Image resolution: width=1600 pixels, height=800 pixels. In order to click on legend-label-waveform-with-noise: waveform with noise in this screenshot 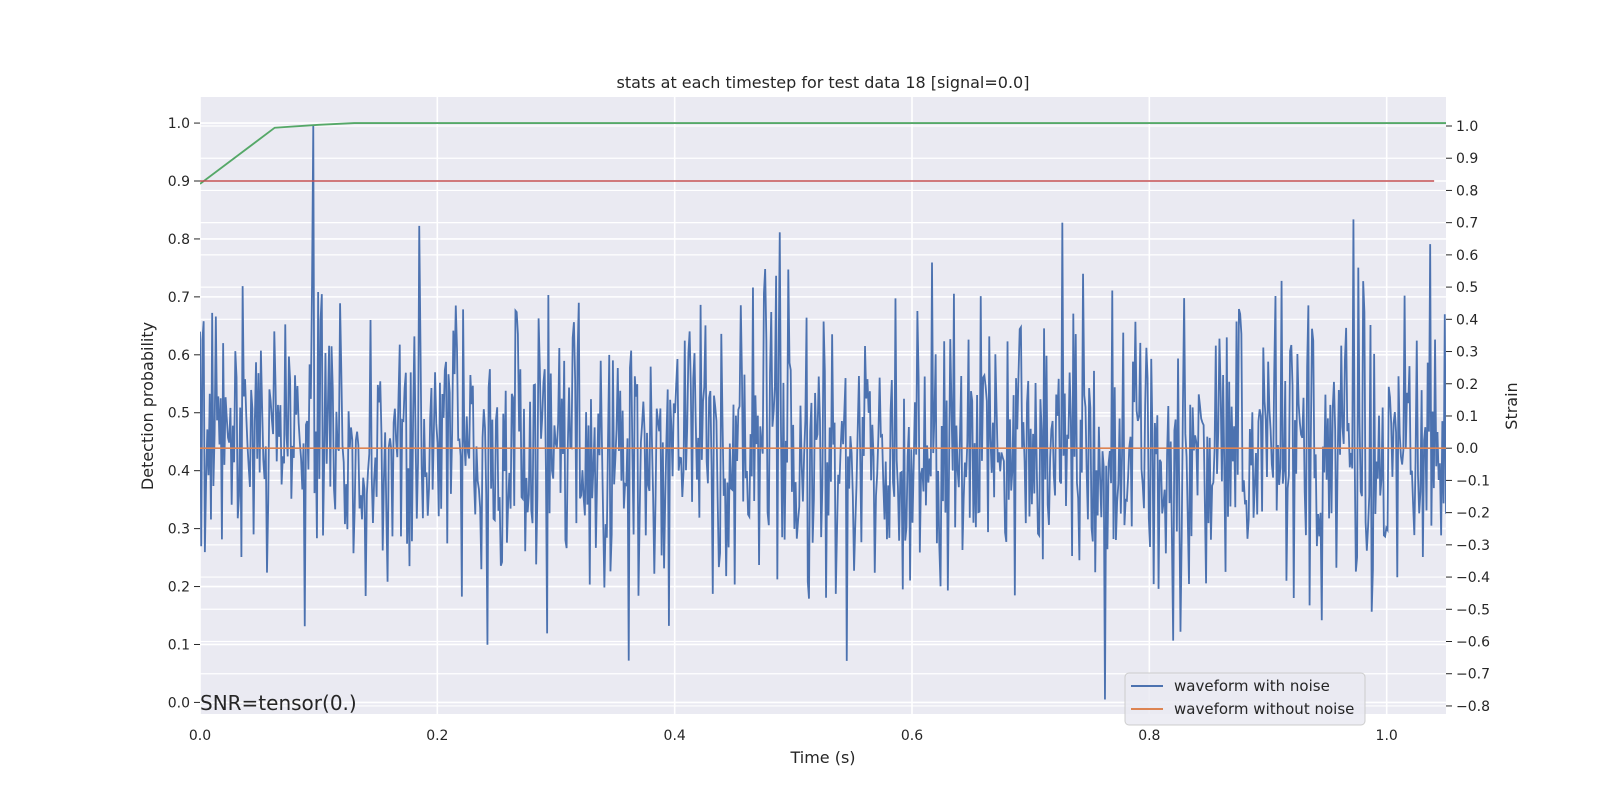, I will do `click(1252, 686)`.